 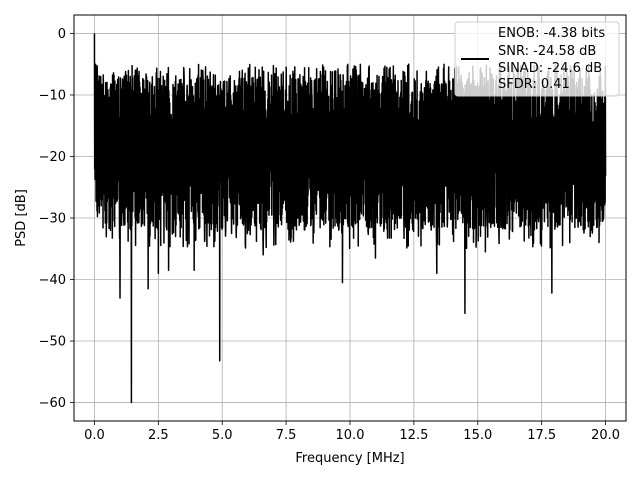 I want to click on legend-box, so click(x=537, y=59).